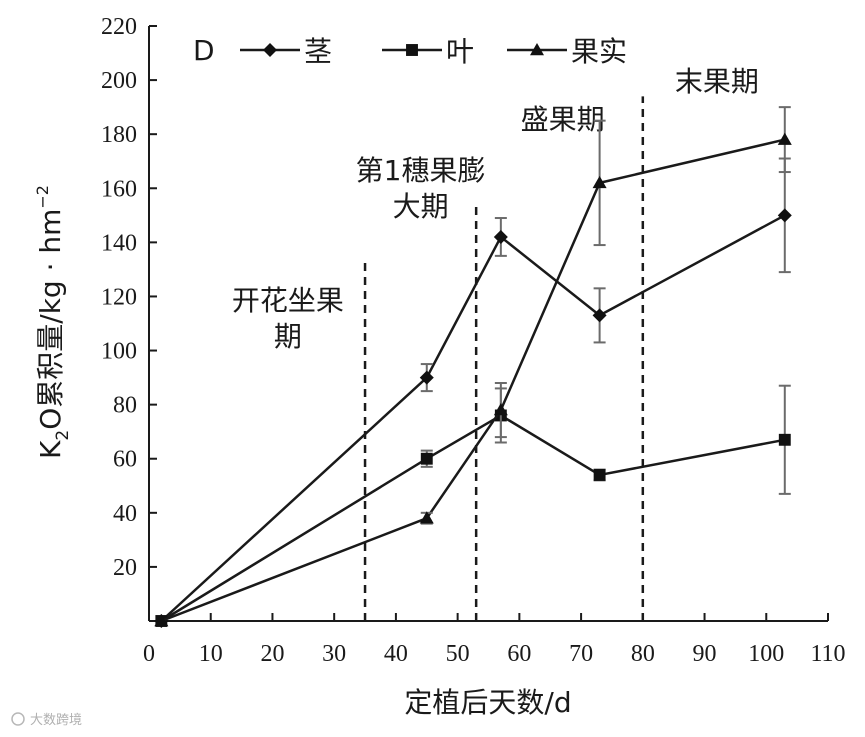 The width and height of the screenshot is (865, 737). Describe the element at coordinates (119, 81) in the screenshot. I see `y-tick-label: 200` at that location.